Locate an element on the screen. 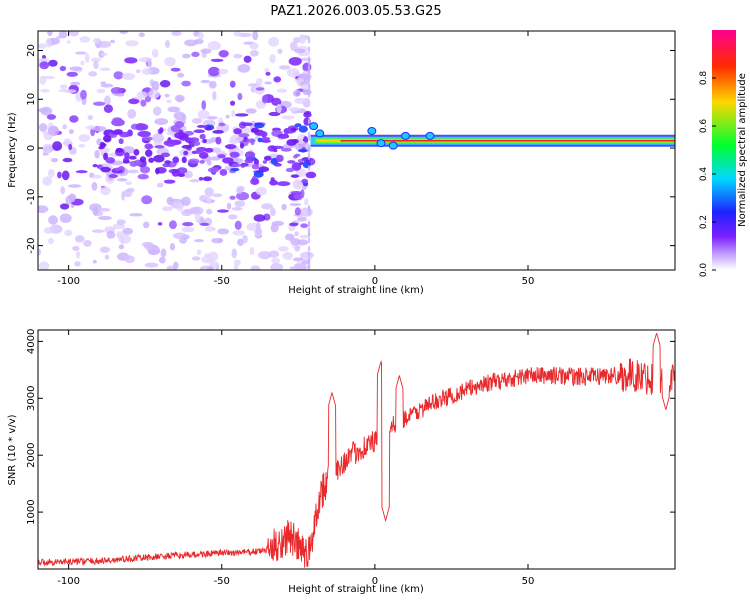 The image size is (750, 600). heatmap-y-tick-label: 20 is located at coordinates (31, 50).